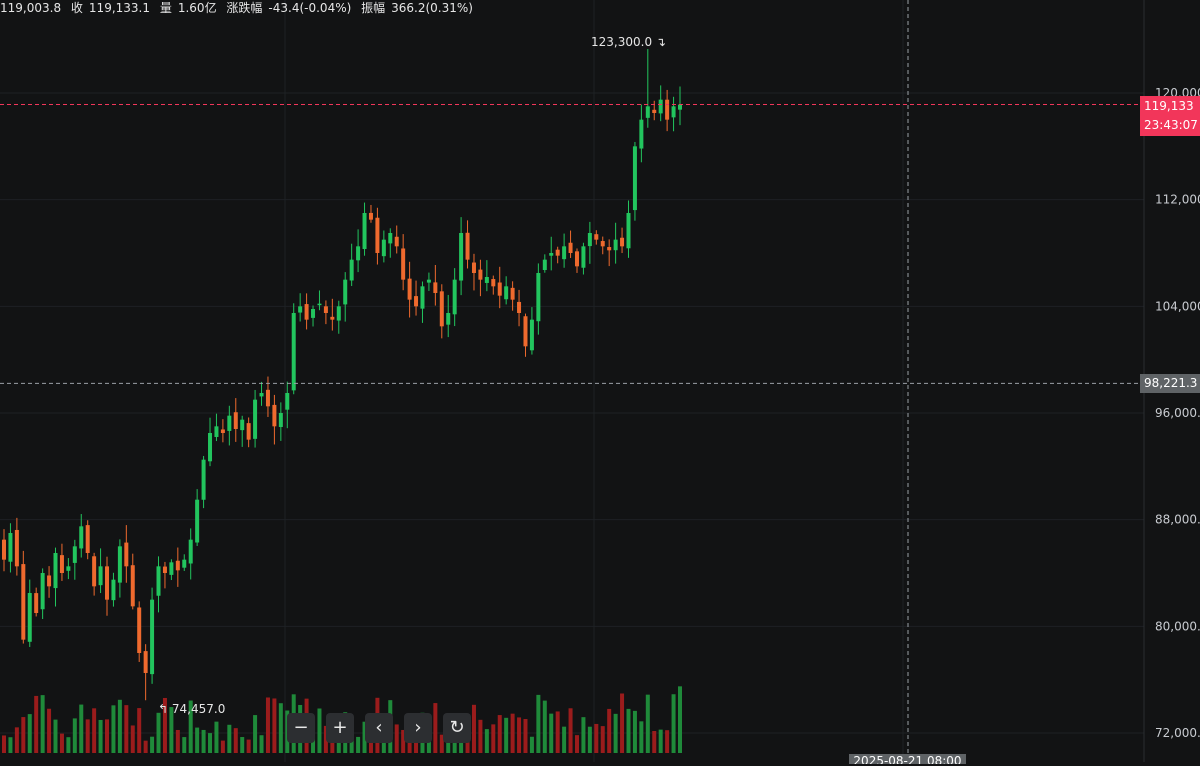  What do you see at coordinates (76, 8) in the screenshot?
I see `close-label: 收` at bounding box center [76, 8].